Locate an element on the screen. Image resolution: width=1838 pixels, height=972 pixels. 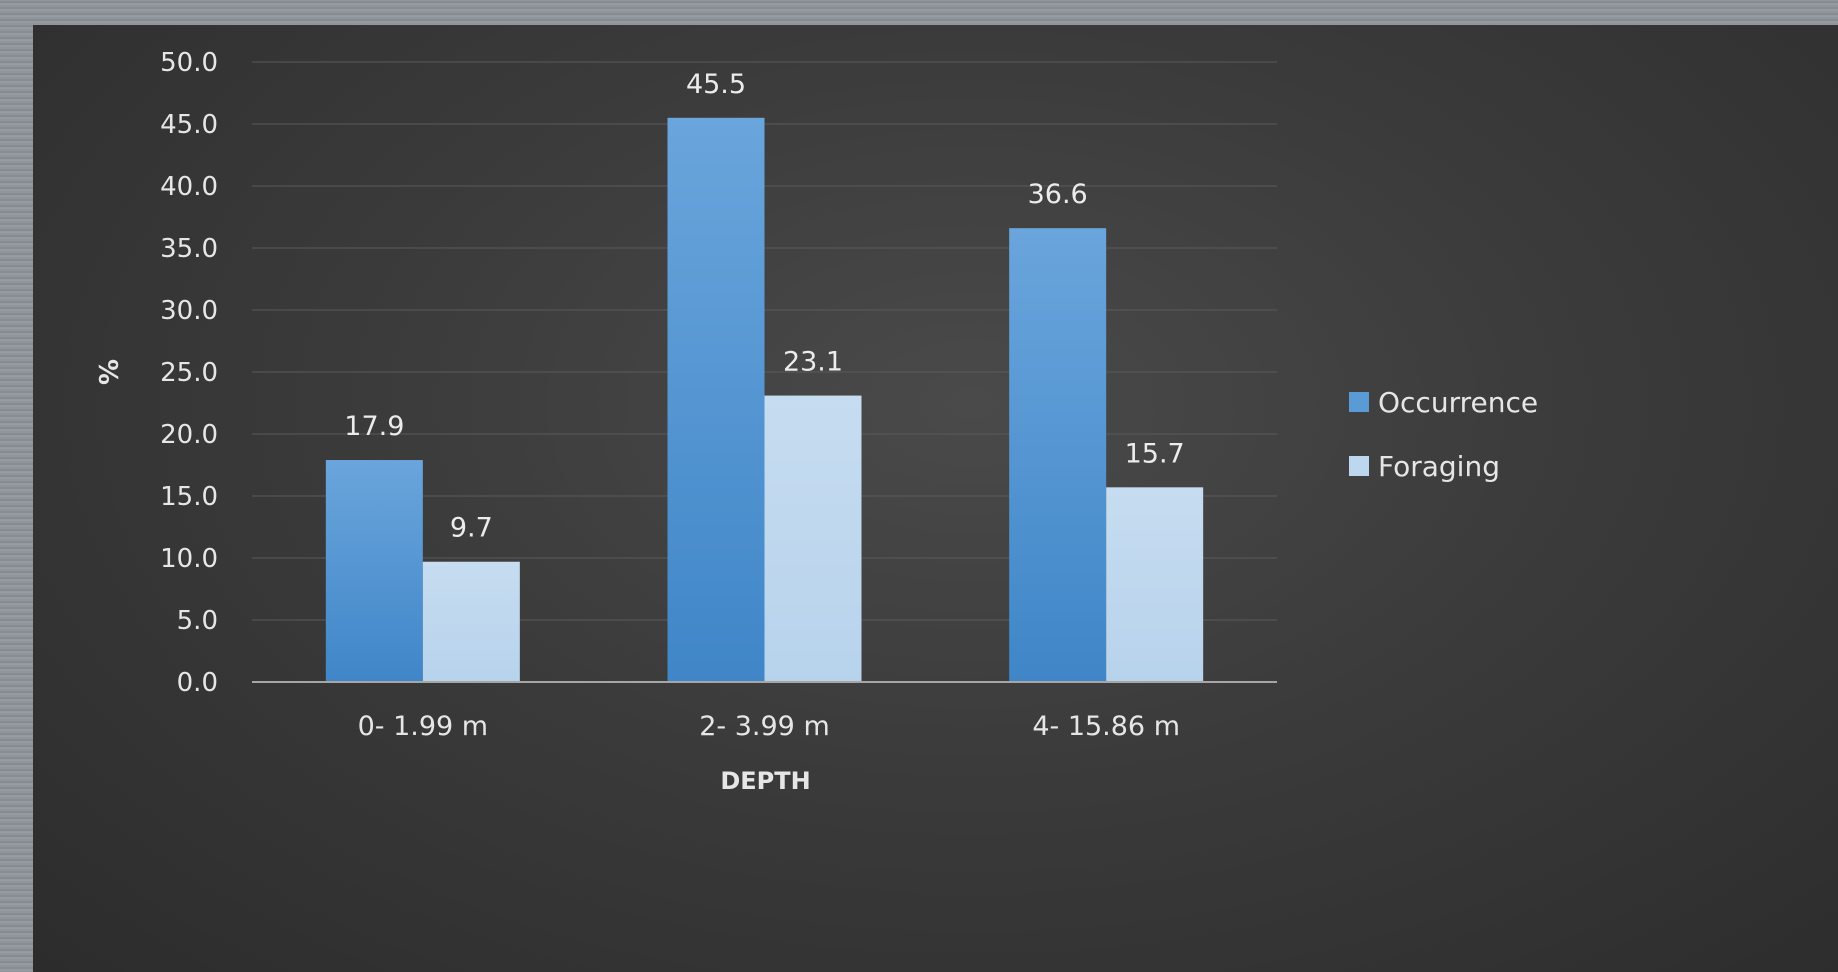
data-label: 45.5 is located at coordinates (716, 84).